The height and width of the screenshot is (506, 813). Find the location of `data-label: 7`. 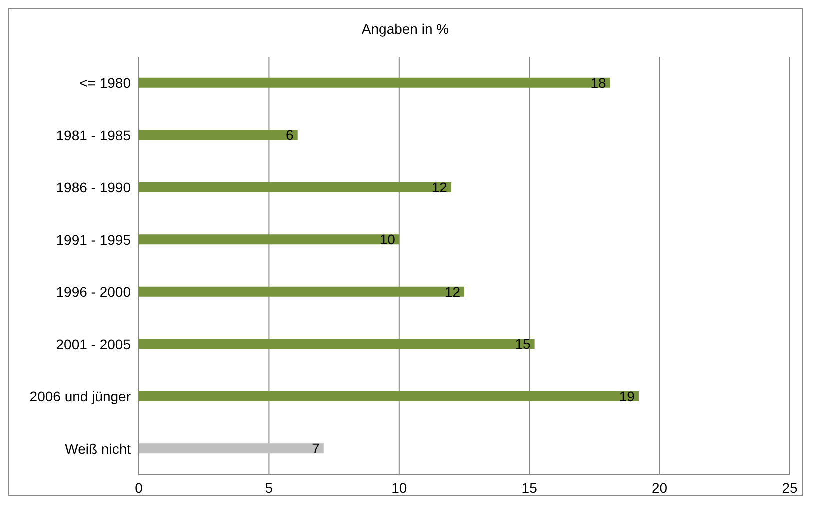

data-label: 7 is located at coordinates (316, 448).